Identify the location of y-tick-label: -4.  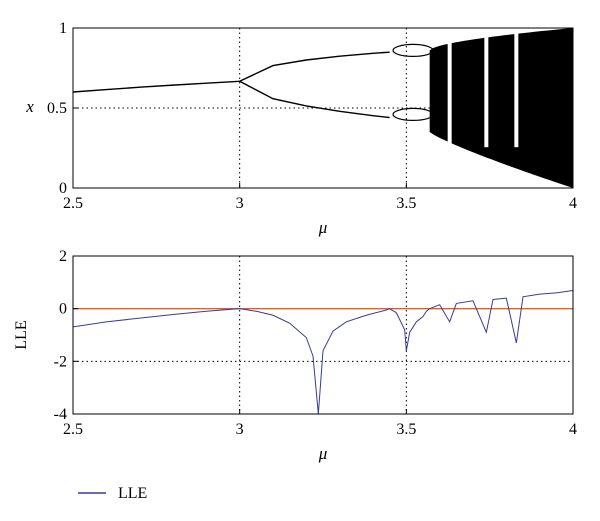
(60, 414).